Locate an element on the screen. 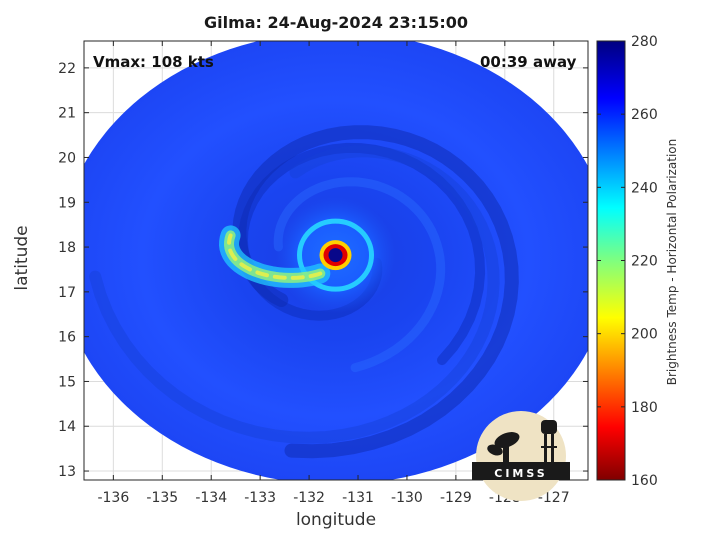 The width and height of the screenshot is (720, 540). colorbar-tick-label: 260 is located at coordinates (644, 115).